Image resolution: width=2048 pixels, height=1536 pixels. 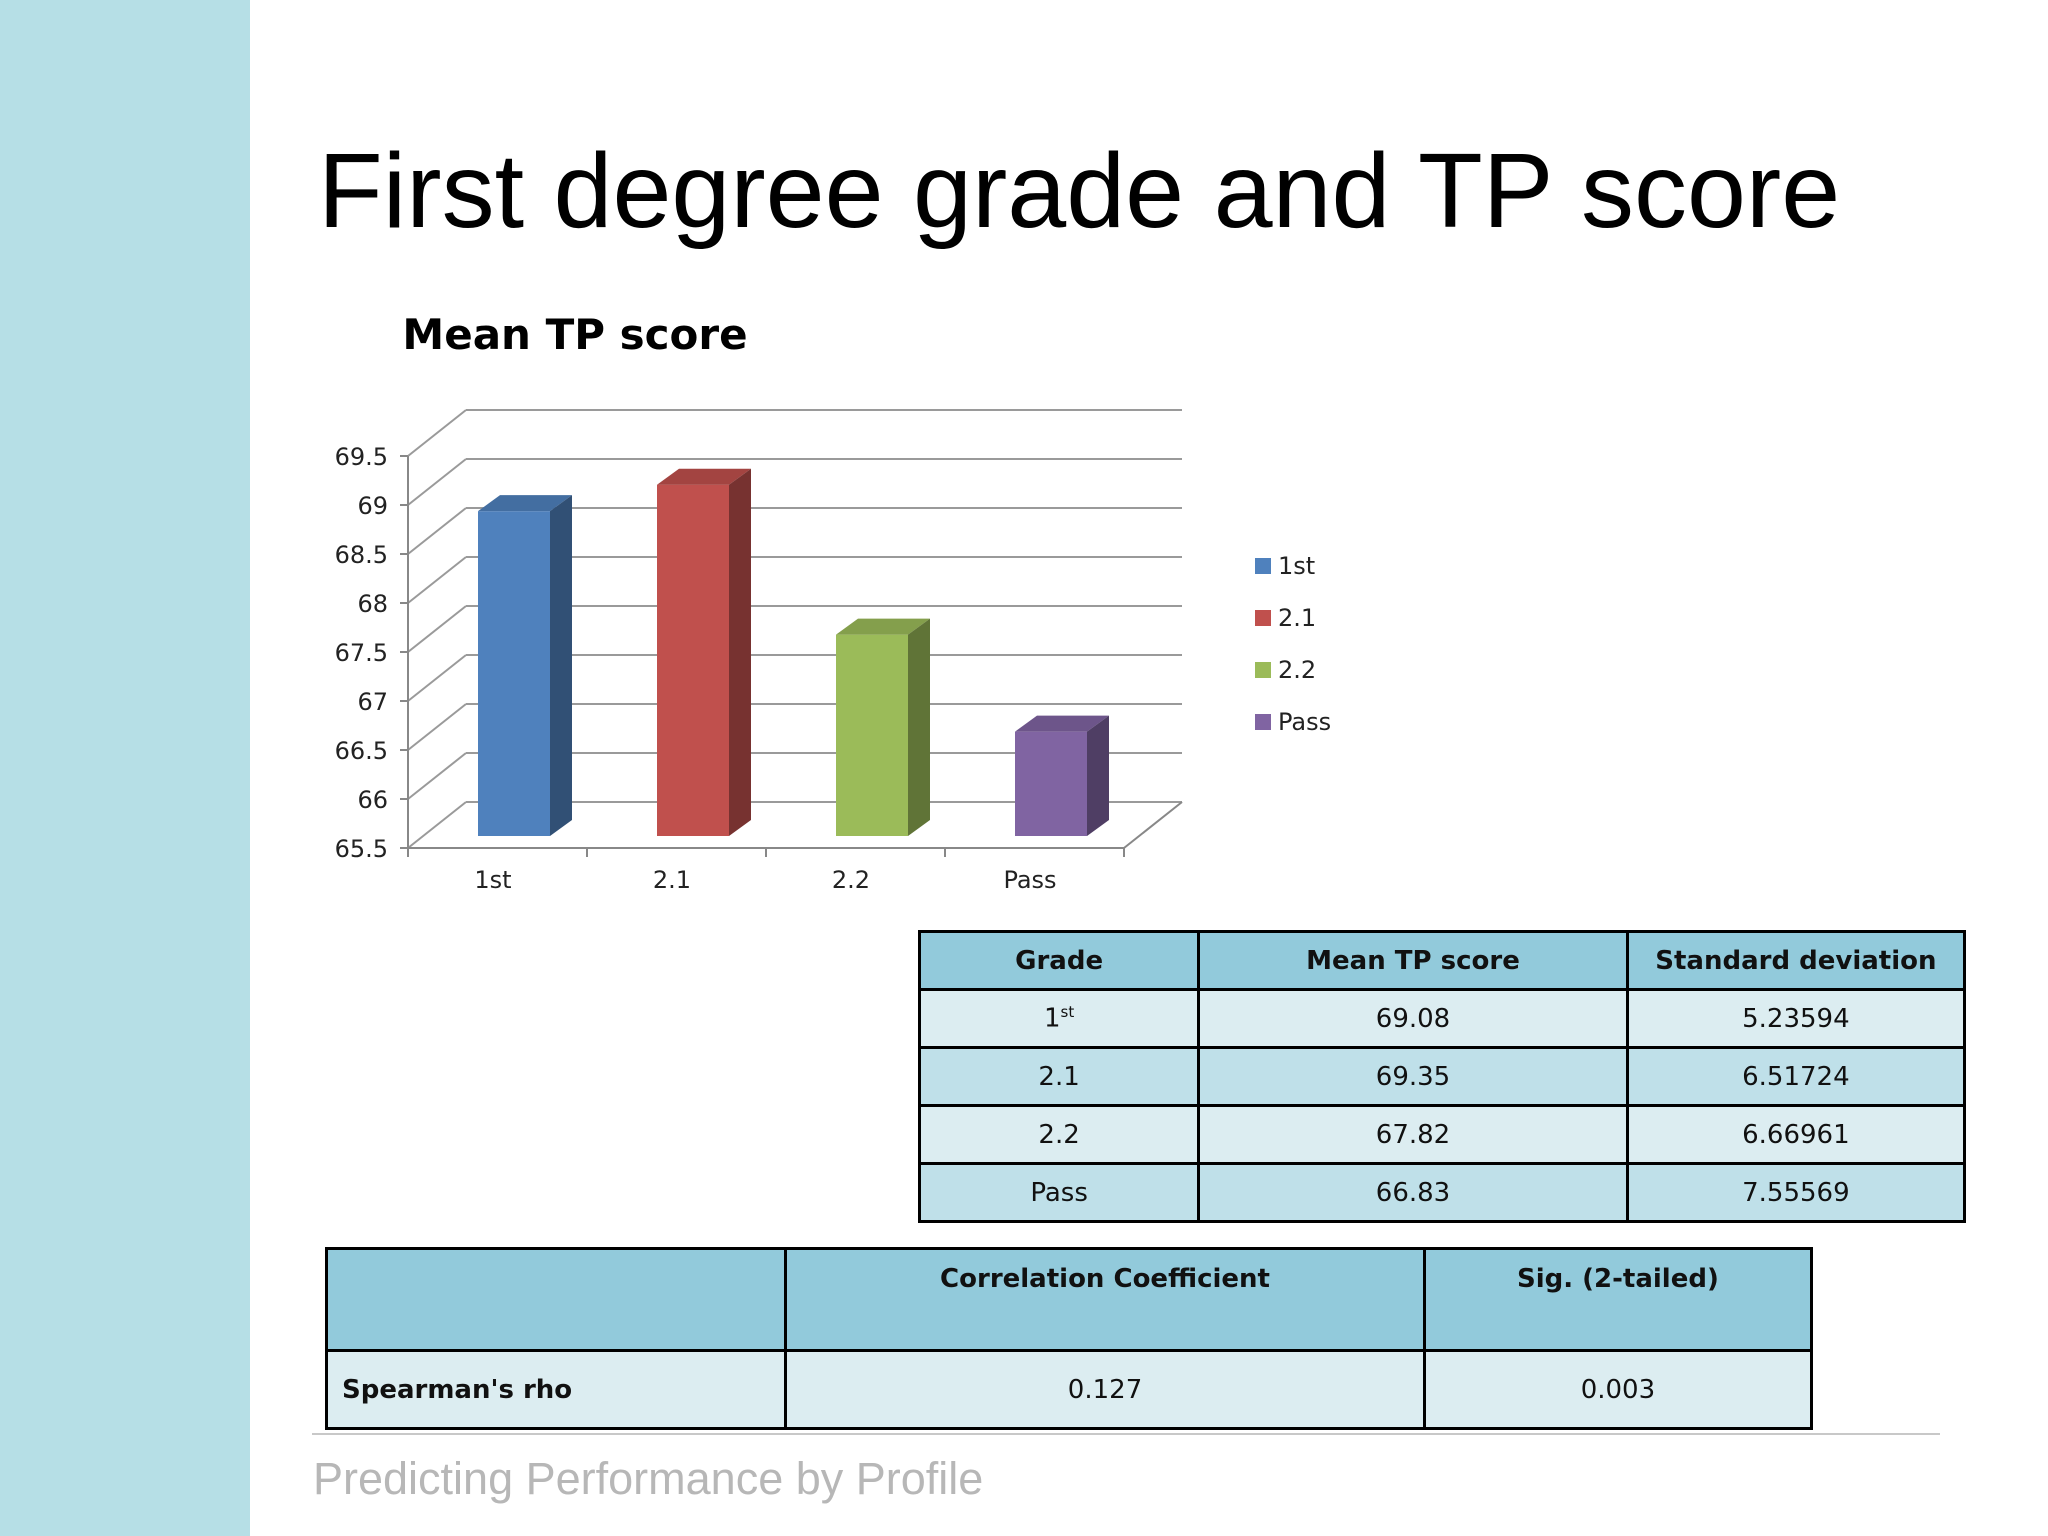 What do you see at coordinates (1126, 1434) in the screenshot?
I see `footer-divider` at bounding box center [1126, 1434].